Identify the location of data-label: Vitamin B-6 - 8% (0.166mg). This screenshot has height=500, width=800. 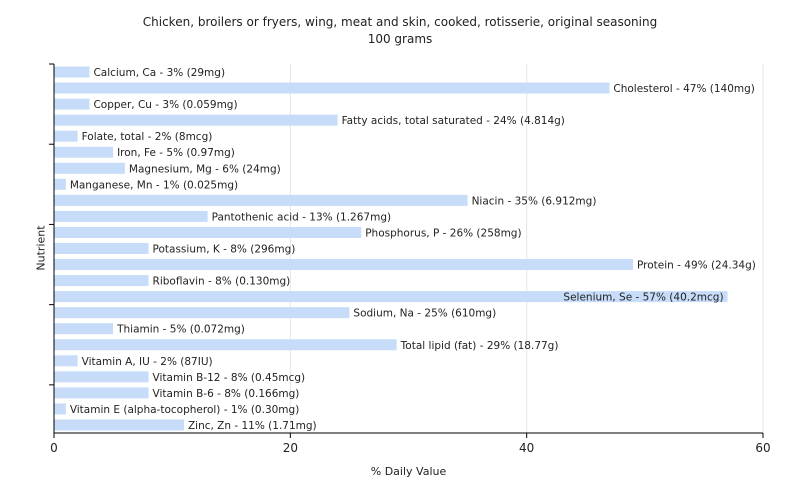
(226, 394).